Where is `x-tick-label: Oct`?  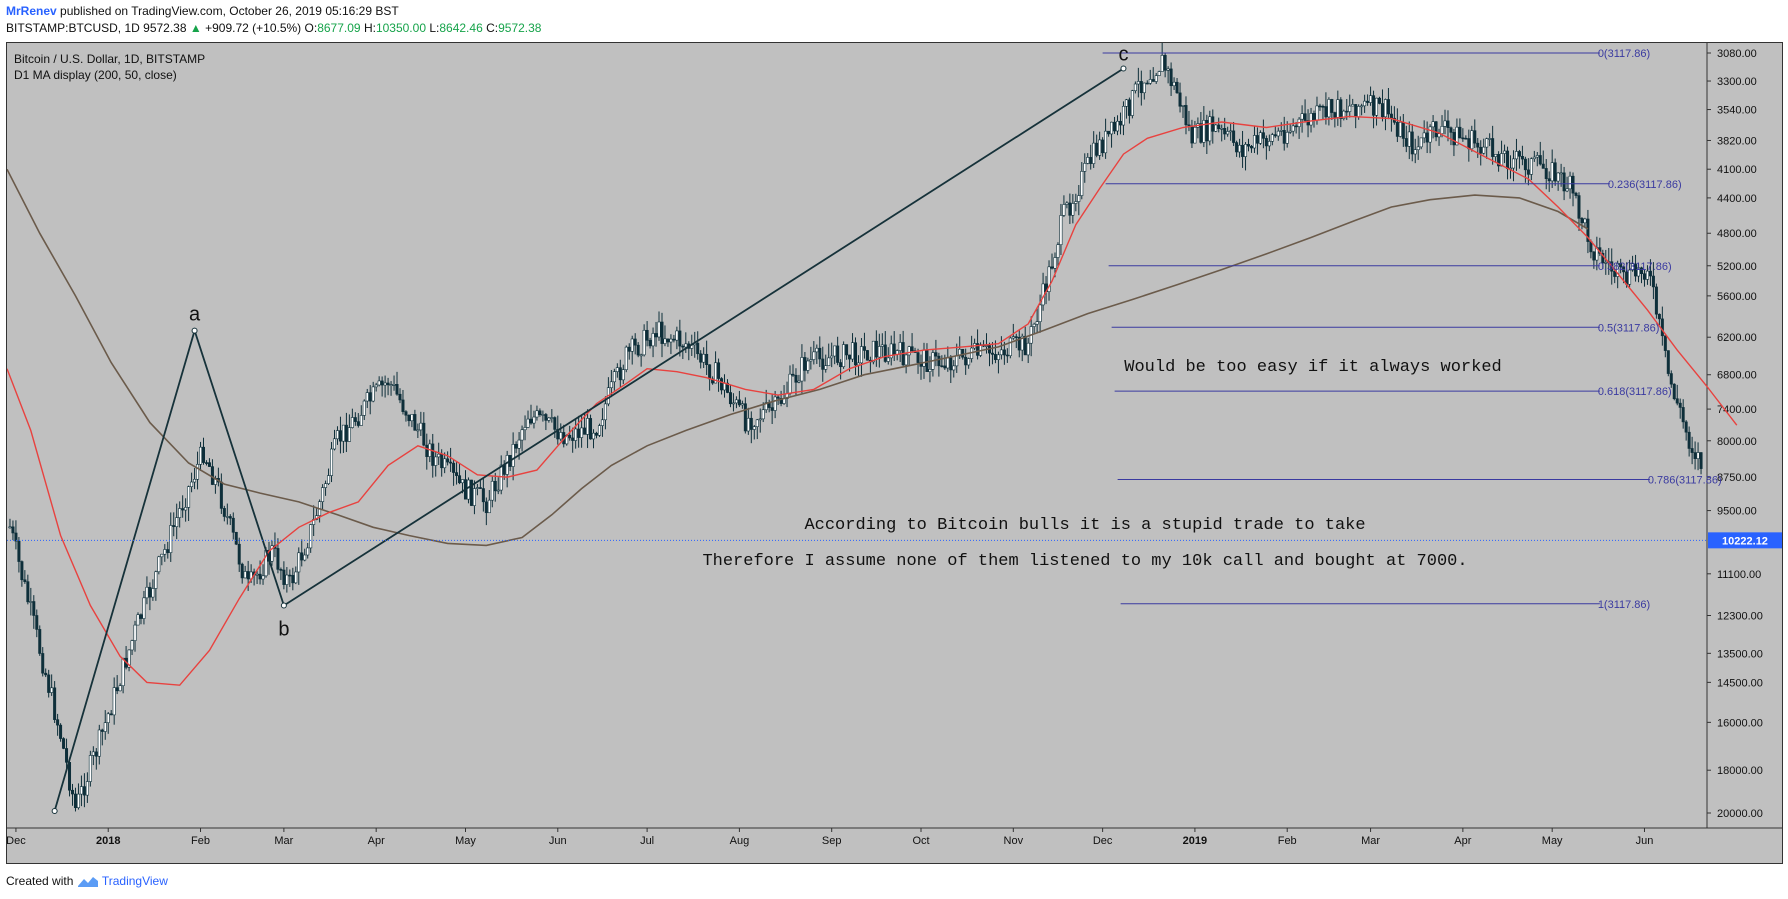 x-tick-label: Oct is located at coordinates (920, 841).